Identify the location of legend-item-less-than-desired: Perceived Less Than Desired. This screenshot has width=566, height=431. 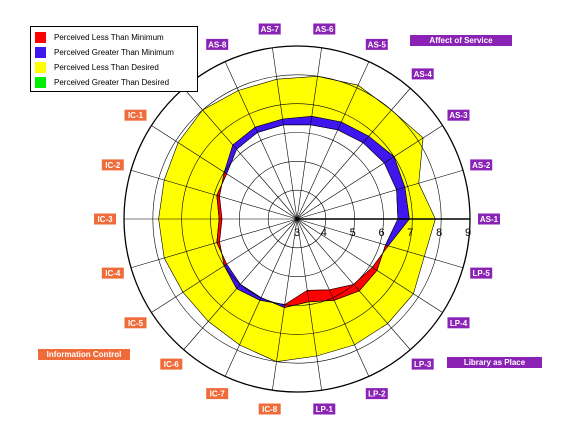
(114, 67).